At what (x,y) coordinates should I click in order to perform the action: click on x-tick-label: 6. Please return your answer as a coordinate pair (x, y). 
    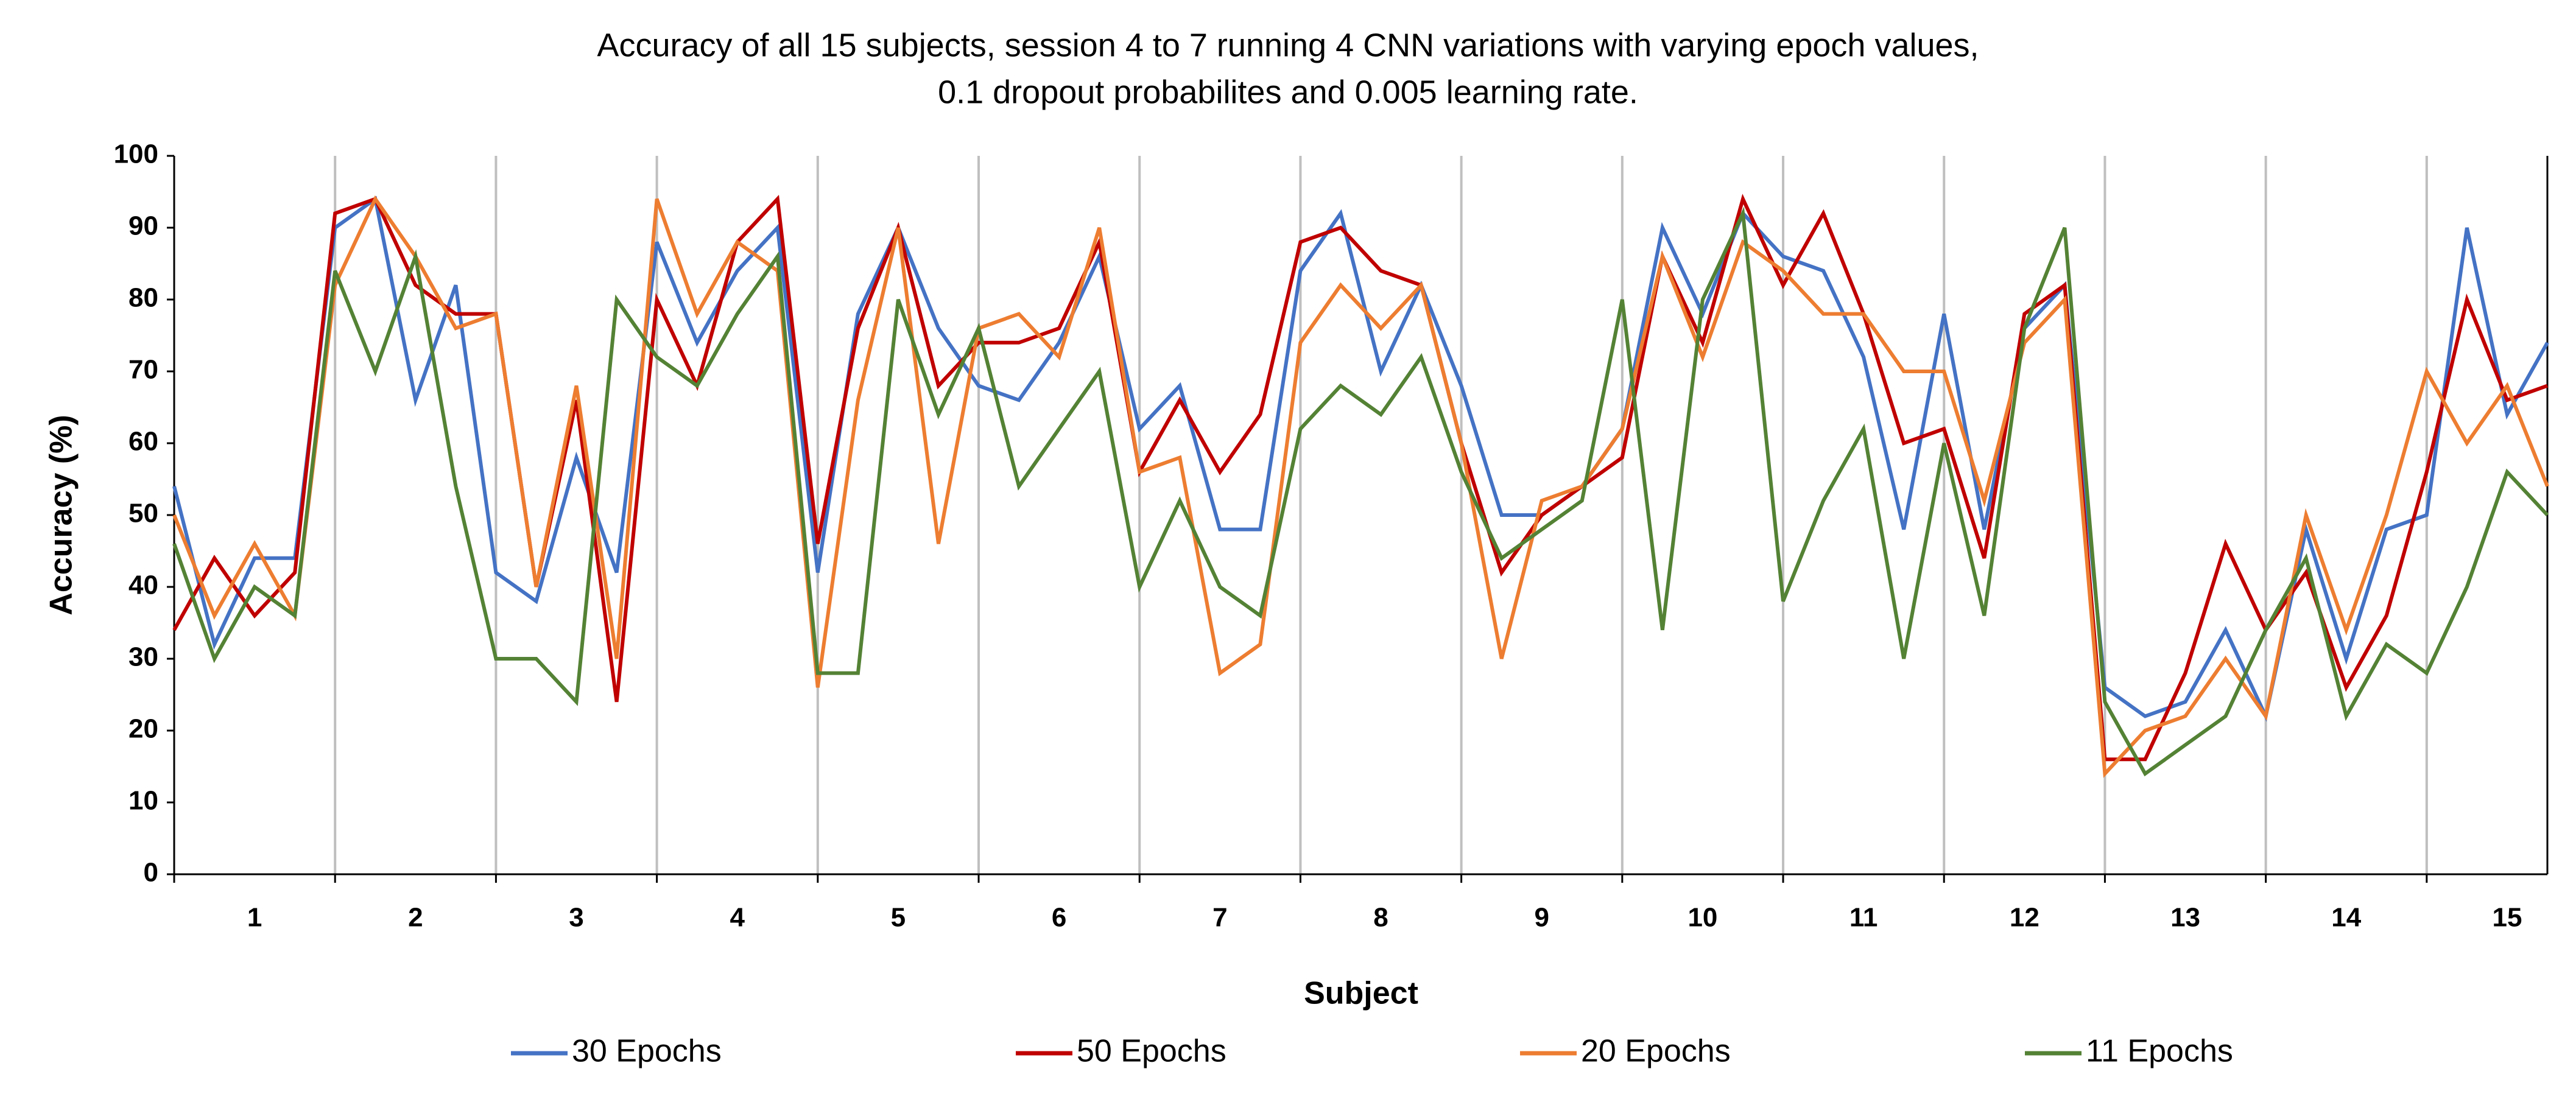
    Looking at the image, I should click on (1059, 918).